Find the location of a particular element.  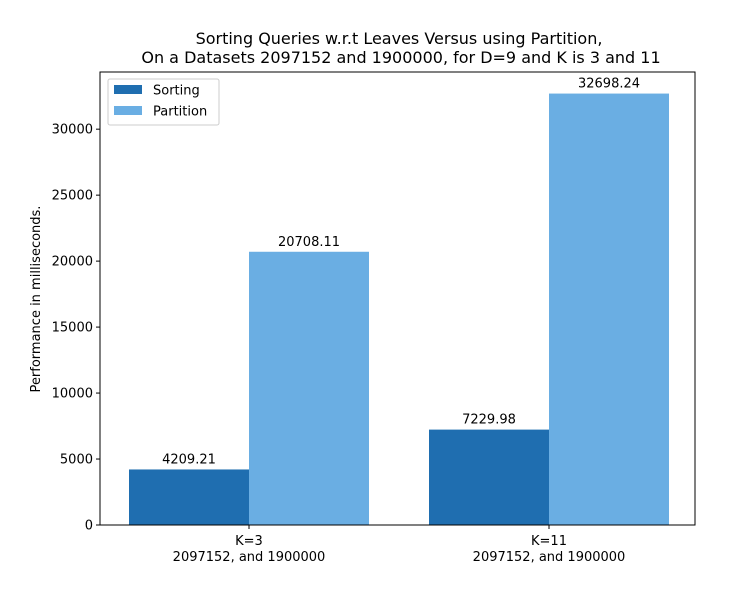

y-axis-label: Performance in milliseconds. is located at coordinates (36, 299).